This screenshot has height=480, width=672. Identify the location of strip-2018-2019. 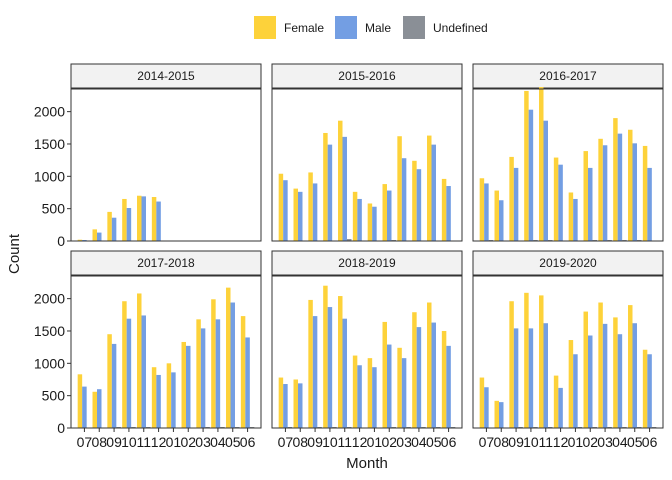
(367, 263).